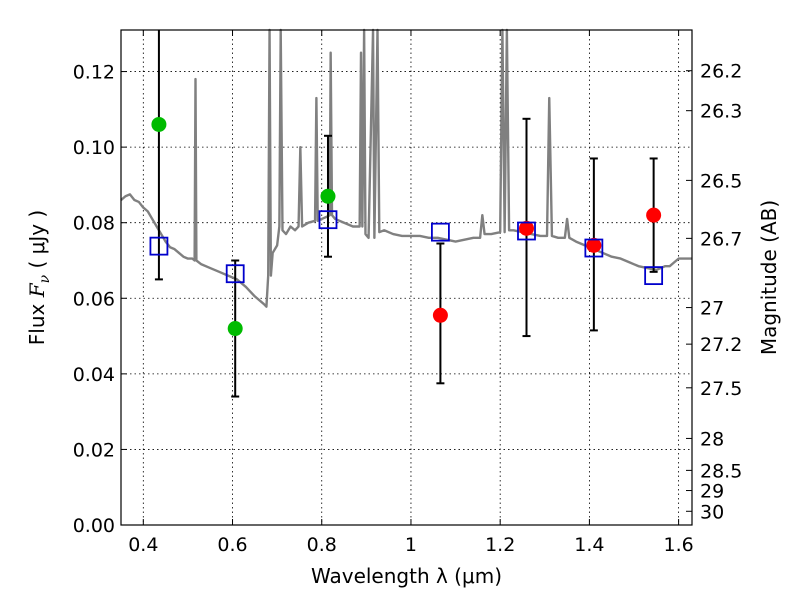 Image resolution: width=800 pixels, height=600 pixels. I want to click on right-tick-label: 29, so click(712, 492).